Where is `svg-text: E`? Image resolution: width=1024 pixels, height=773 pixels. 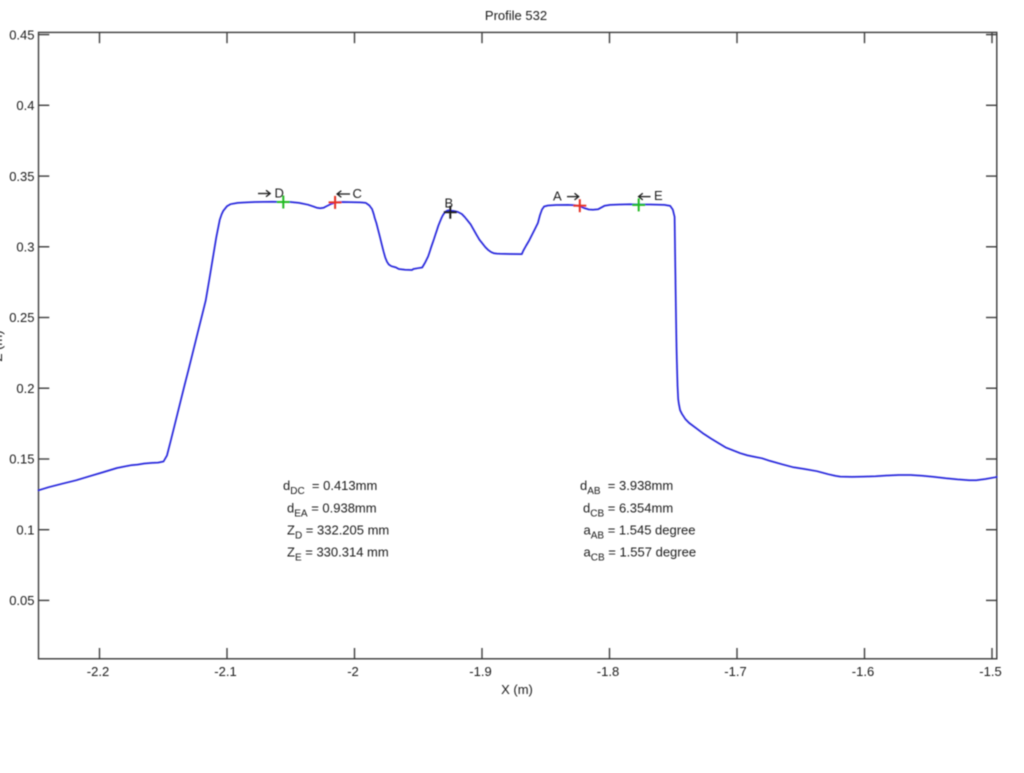
svg-text: E is located at coordinates (658, 195).